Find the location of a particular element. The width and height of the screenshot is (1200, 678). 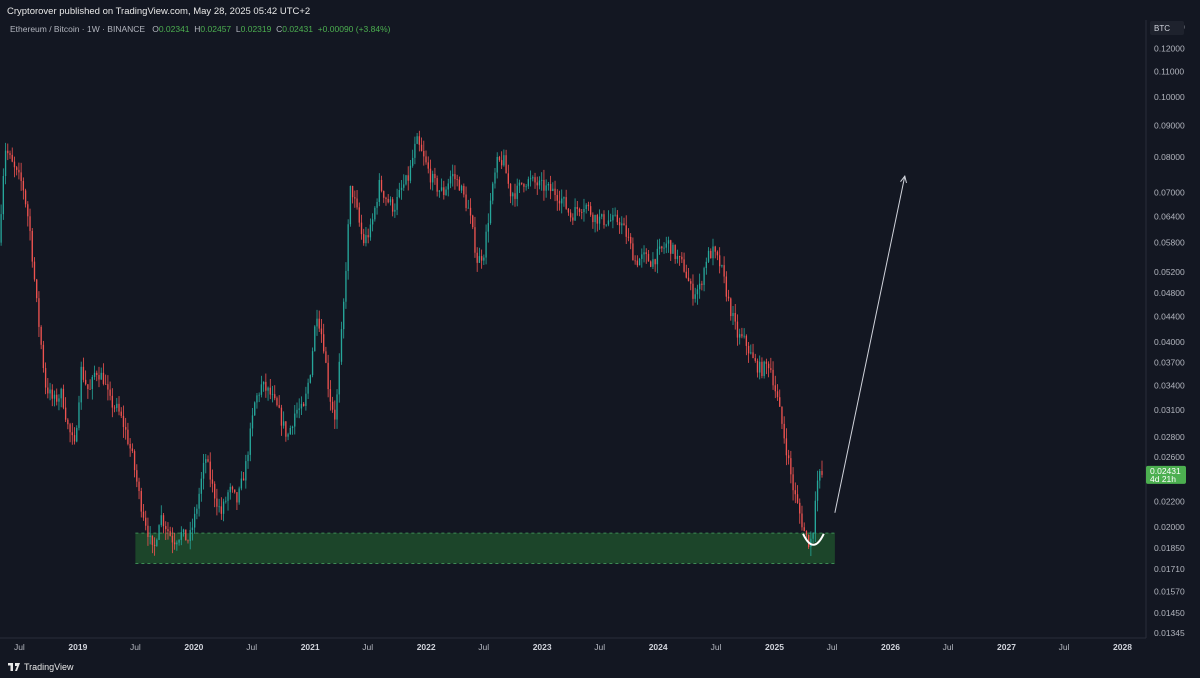

price-tick-label: 0.10000 is located at coordinates (1169, 97).